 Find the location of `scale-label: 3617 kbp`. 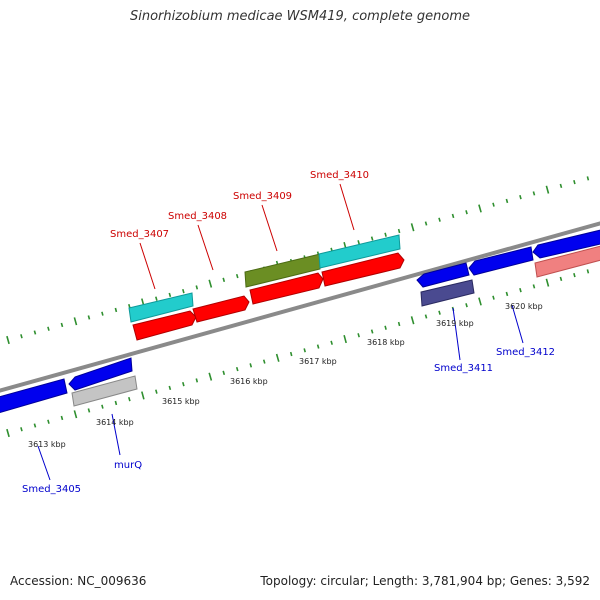

scale-label: 3617 kbp is located at coordinates (318, 361).